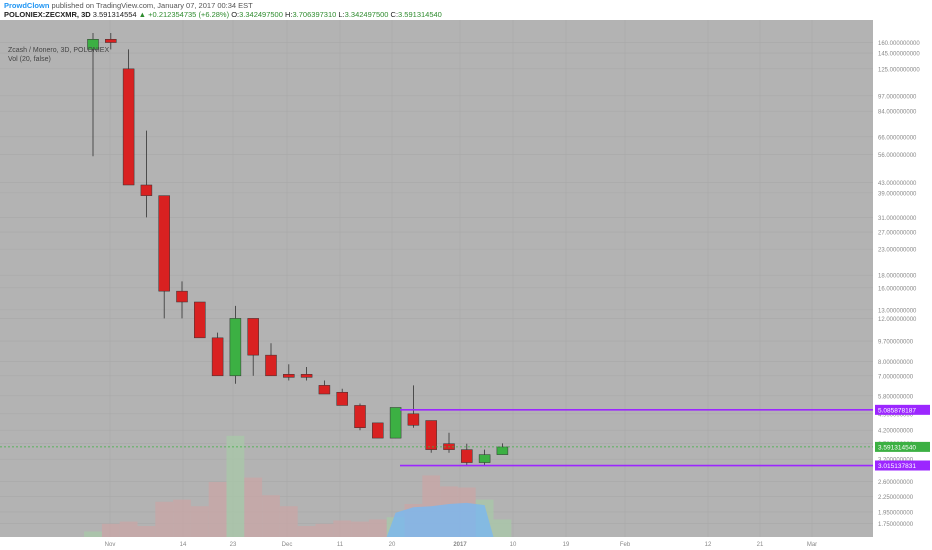 This screenshot has width=932, height=550. What do you see at coordinates (896, 513) in the screenshot?
I see `y-tick-label: 1.950000000` at bounding box center [896, 513].